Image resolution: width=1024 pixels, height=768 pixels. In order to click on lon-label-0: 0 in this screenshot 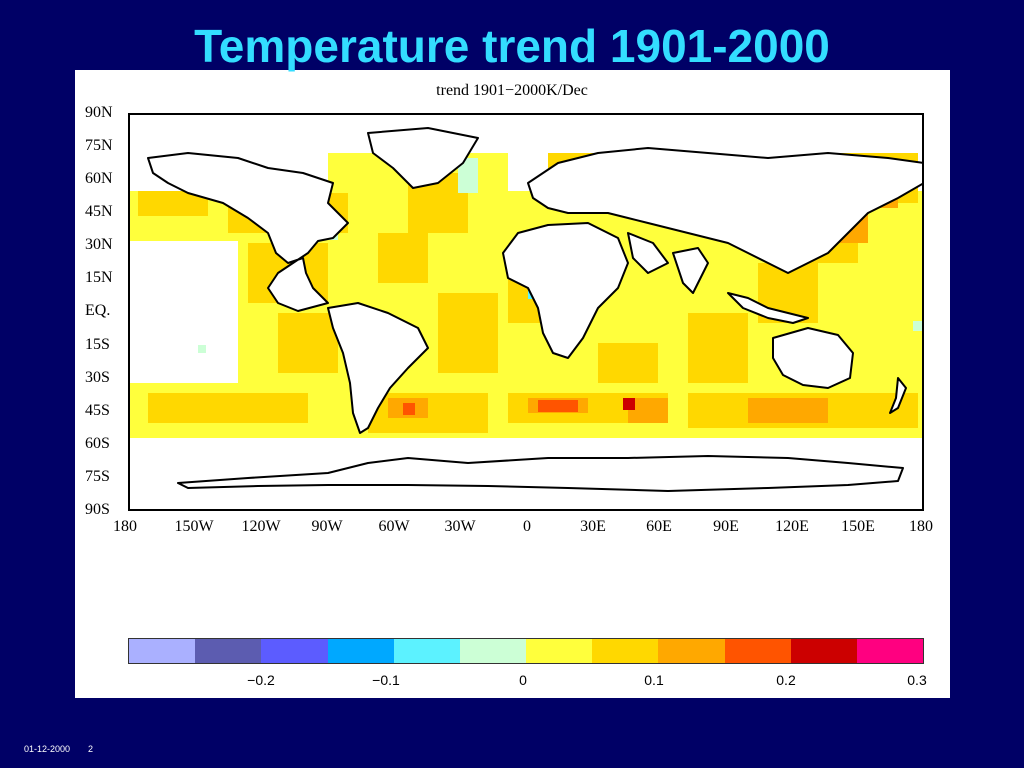, I will do `click(527, 526)`.